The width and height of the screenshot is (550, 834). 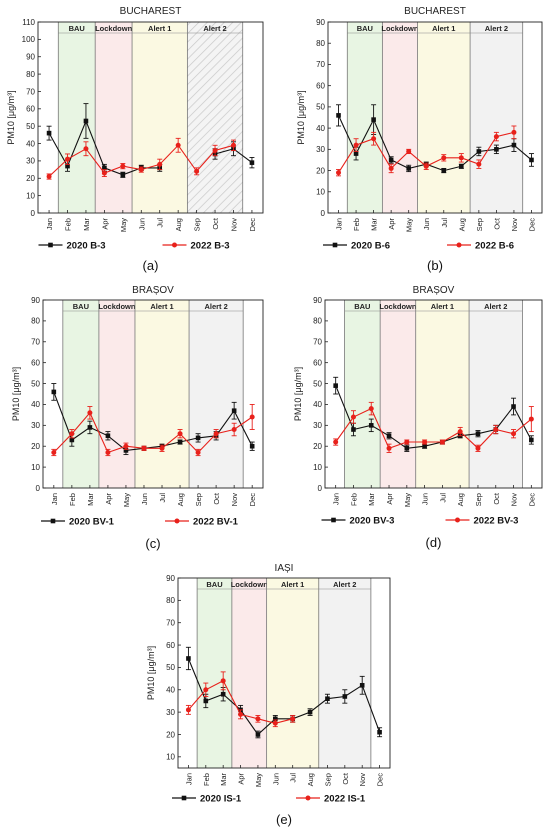 What do you see at coordinates (460, 499) in the screenshot?
I see `x-tick-label: Aug` at bounding box center [460, 499].